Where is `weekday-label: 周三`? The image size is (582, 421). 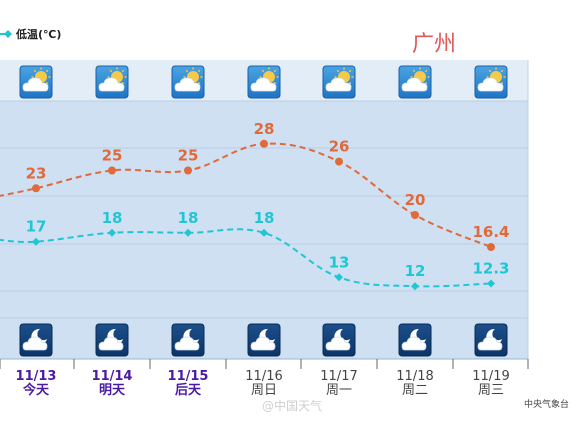 weekday-label: 周三 is located at coordinates (491, 390).